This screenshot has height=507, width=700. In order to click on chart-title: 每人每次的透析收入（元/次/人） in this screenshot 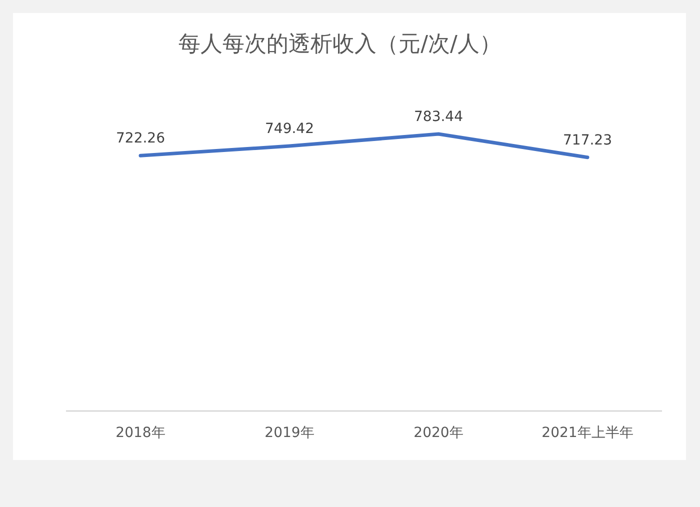, I will do `click(340, 44)`.